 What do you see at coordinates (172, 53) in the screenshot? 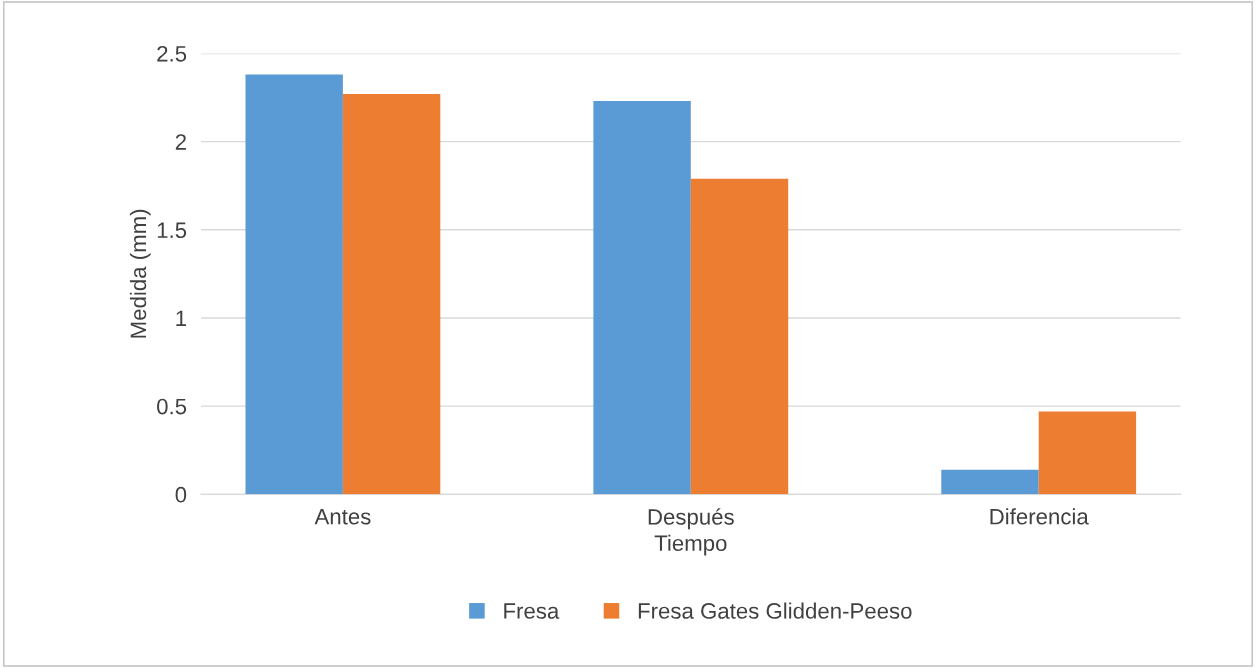
I see `y-tick-label: 2.5` at bounding box center [172, 53].